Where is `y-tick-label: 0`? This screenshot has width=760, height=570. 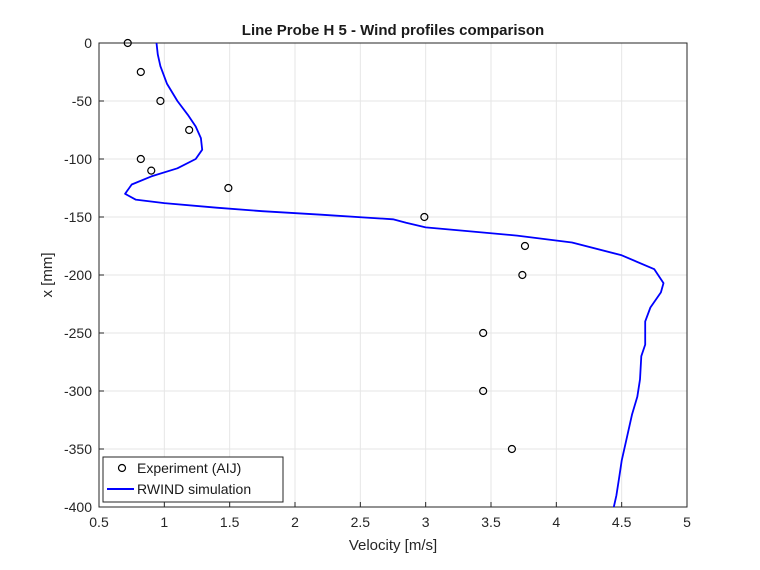 y-tick-label: 0 is located at coordinates (88, 43).